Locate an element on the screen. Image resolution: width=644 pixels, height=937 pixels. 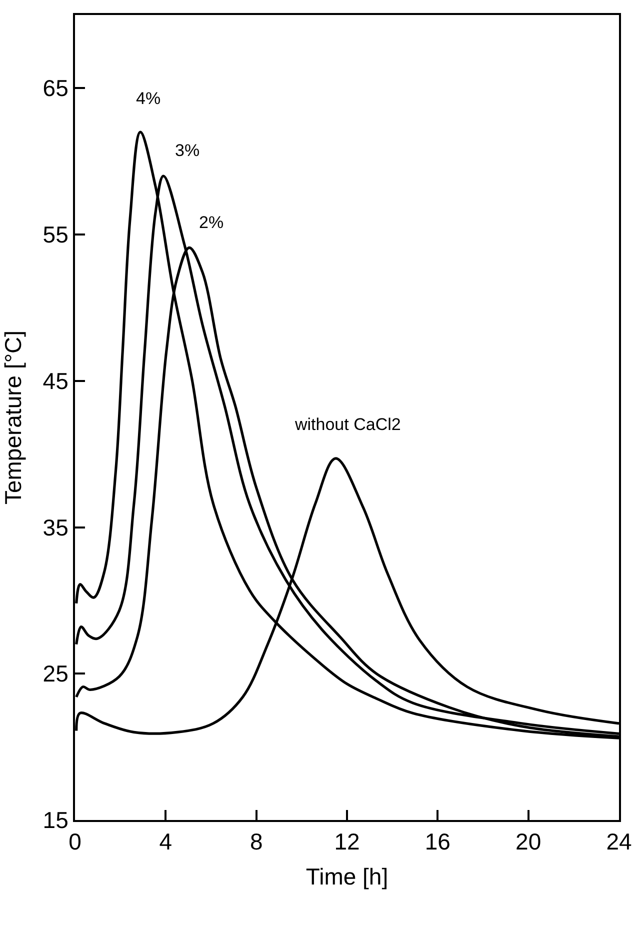
y-tick-label: 35 is located at coordinates (55, 527).